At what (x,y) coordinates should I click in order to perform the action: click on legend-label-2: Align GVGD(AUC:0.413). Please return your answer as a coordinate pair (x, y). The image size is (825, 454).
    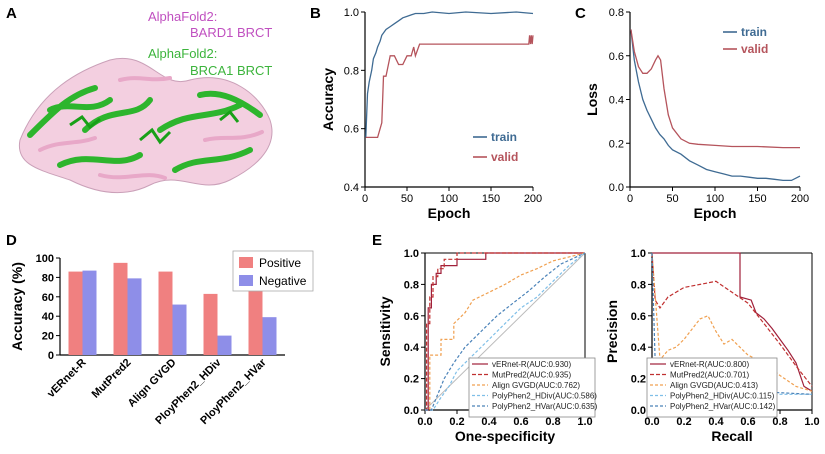
    Looking at the image, I should click on (714, 385).